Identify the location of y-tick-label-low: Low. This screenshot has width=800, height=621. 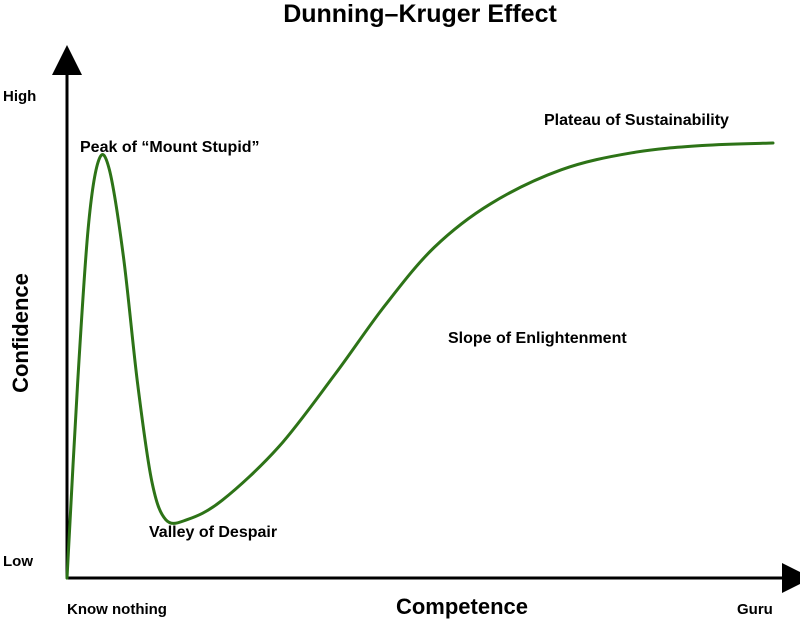
(18, 561).